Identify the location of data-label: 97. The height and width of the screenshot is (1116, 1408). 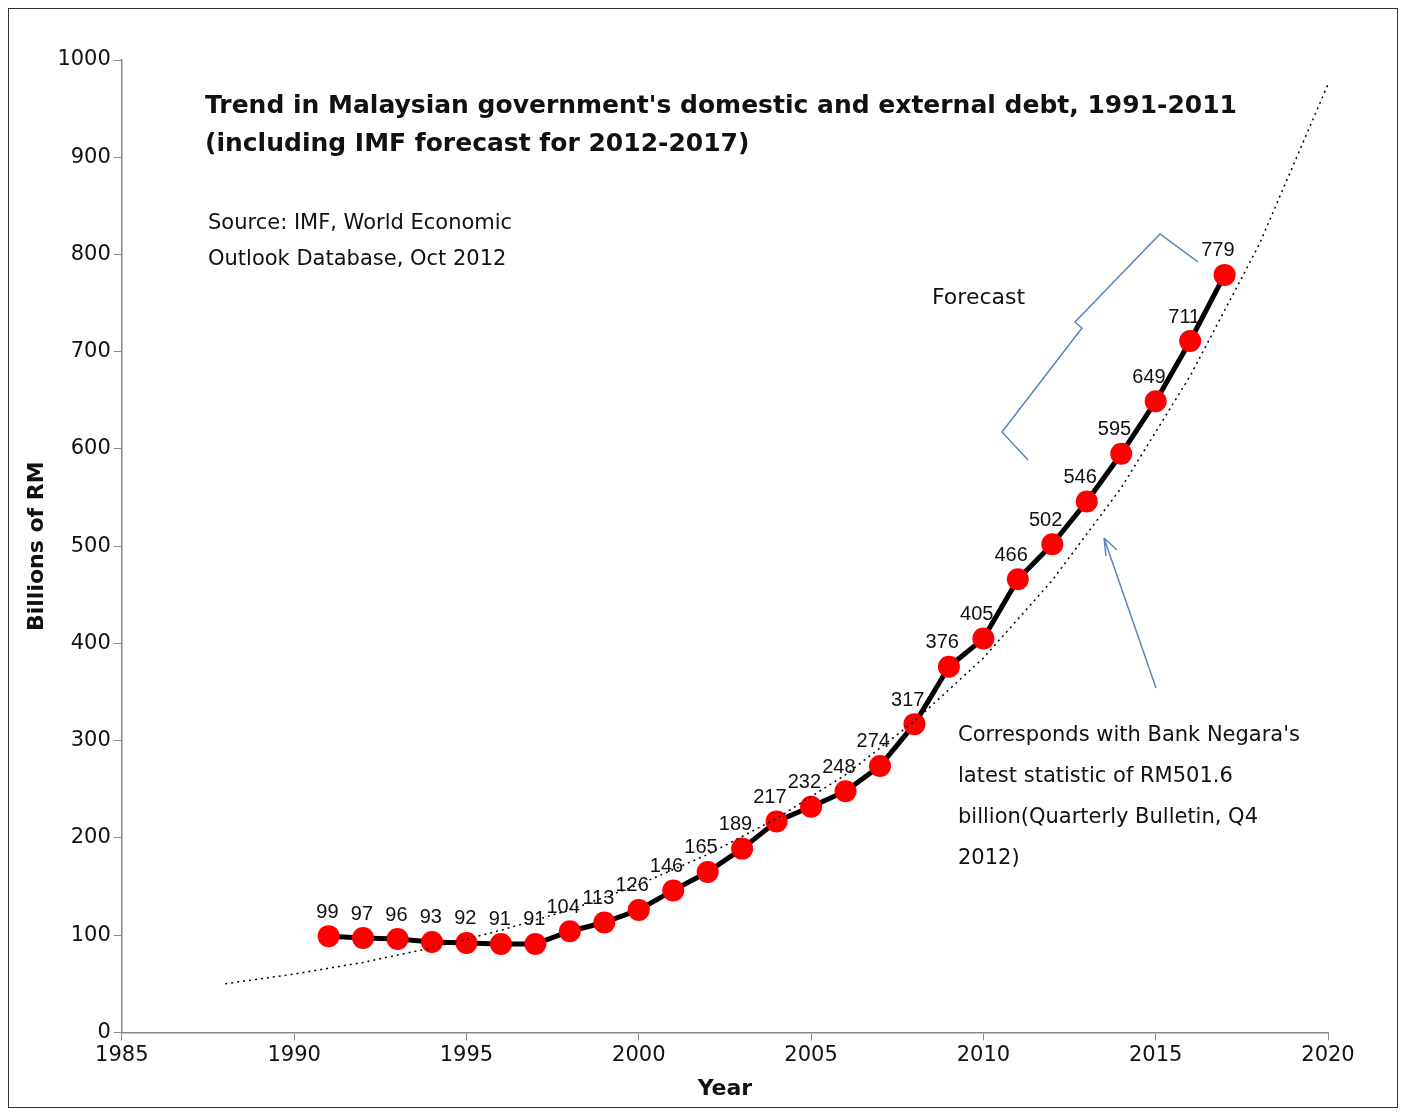
(362, 912).